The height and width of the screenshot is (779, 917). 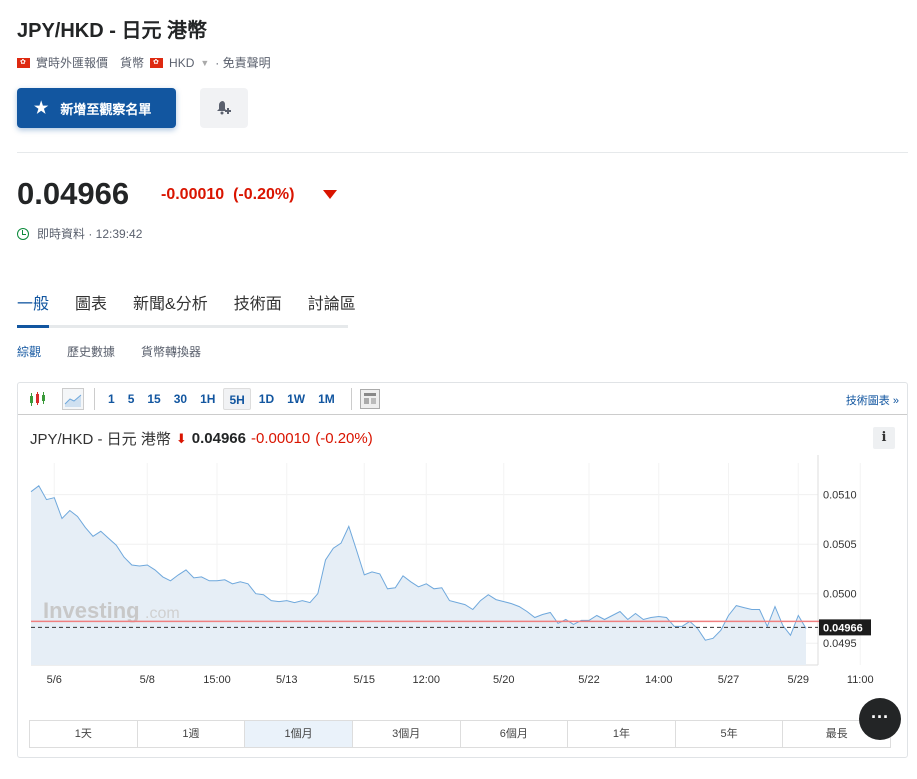 I want to click on page-title: JPY/HKD - 日元 港幣, so click(x=112, y=31).